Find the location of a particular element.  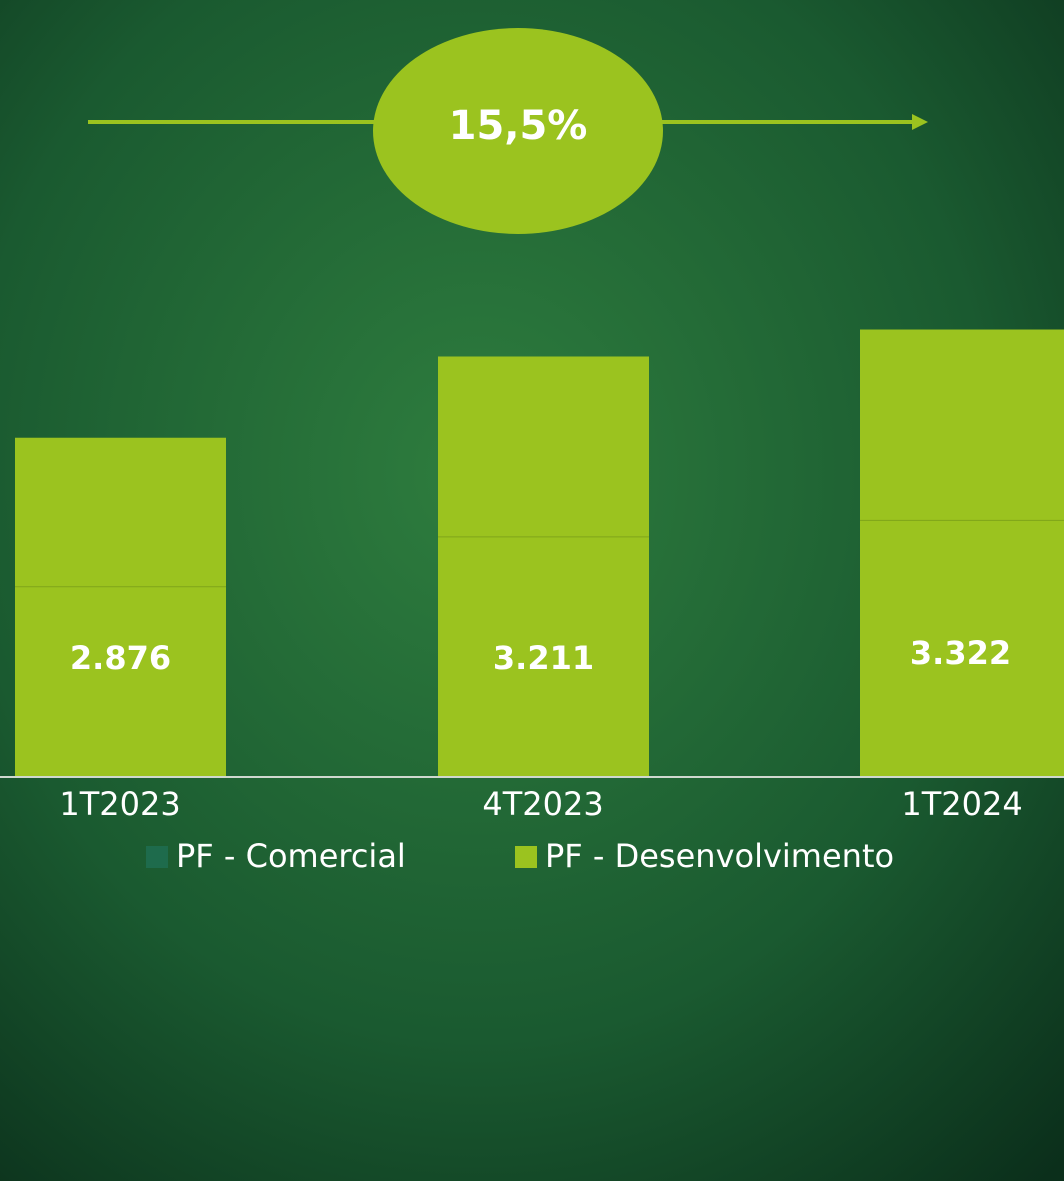

x-tick-label: 4T2023 is located at coordinates (542, 804).